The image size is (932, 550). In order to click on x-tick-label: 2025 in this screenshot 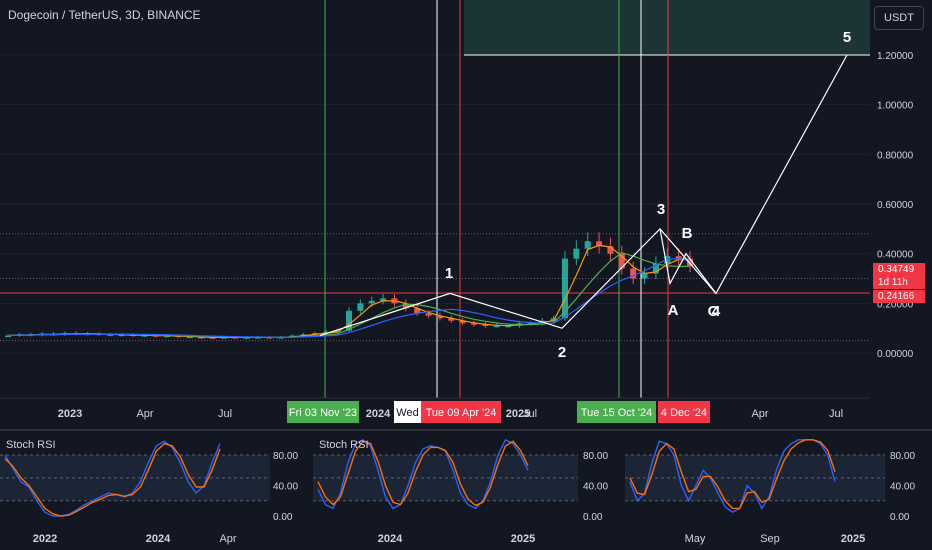, I will do `click(518, 414)`.